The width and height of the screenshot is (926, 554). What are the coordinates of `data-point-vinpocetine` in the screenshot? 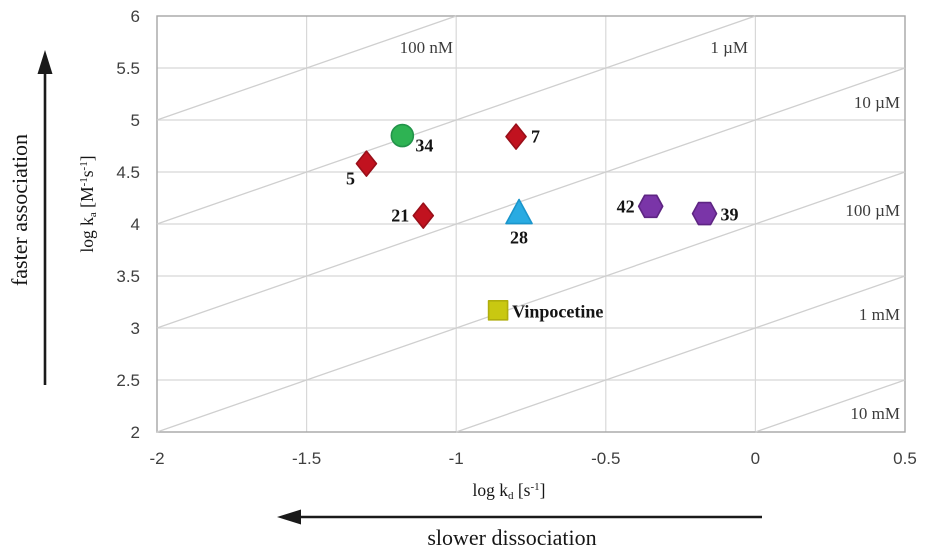 It's located at (498, 310).